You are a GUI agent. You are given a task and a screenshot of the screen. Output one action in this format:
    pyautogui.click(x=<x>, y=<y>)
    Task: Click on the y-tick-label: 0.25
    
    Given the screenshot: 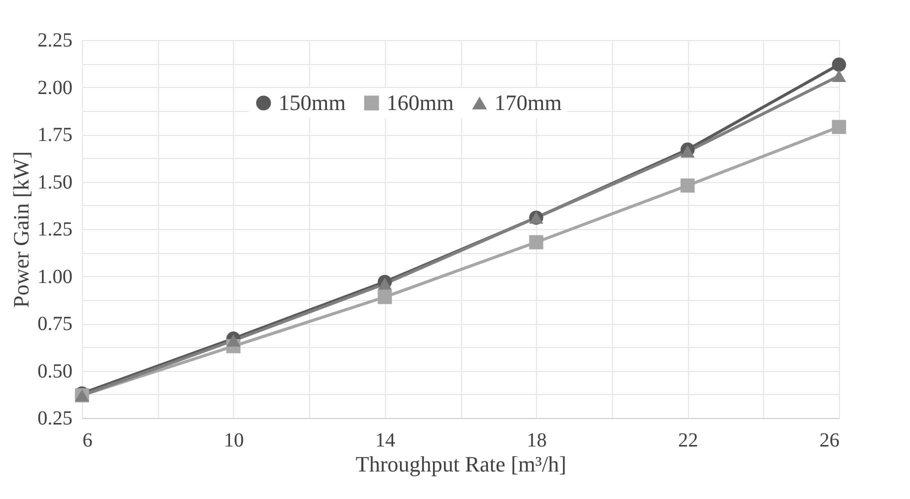 What is the action you would take?
    pyautogui.click(x=55, y=419)
    